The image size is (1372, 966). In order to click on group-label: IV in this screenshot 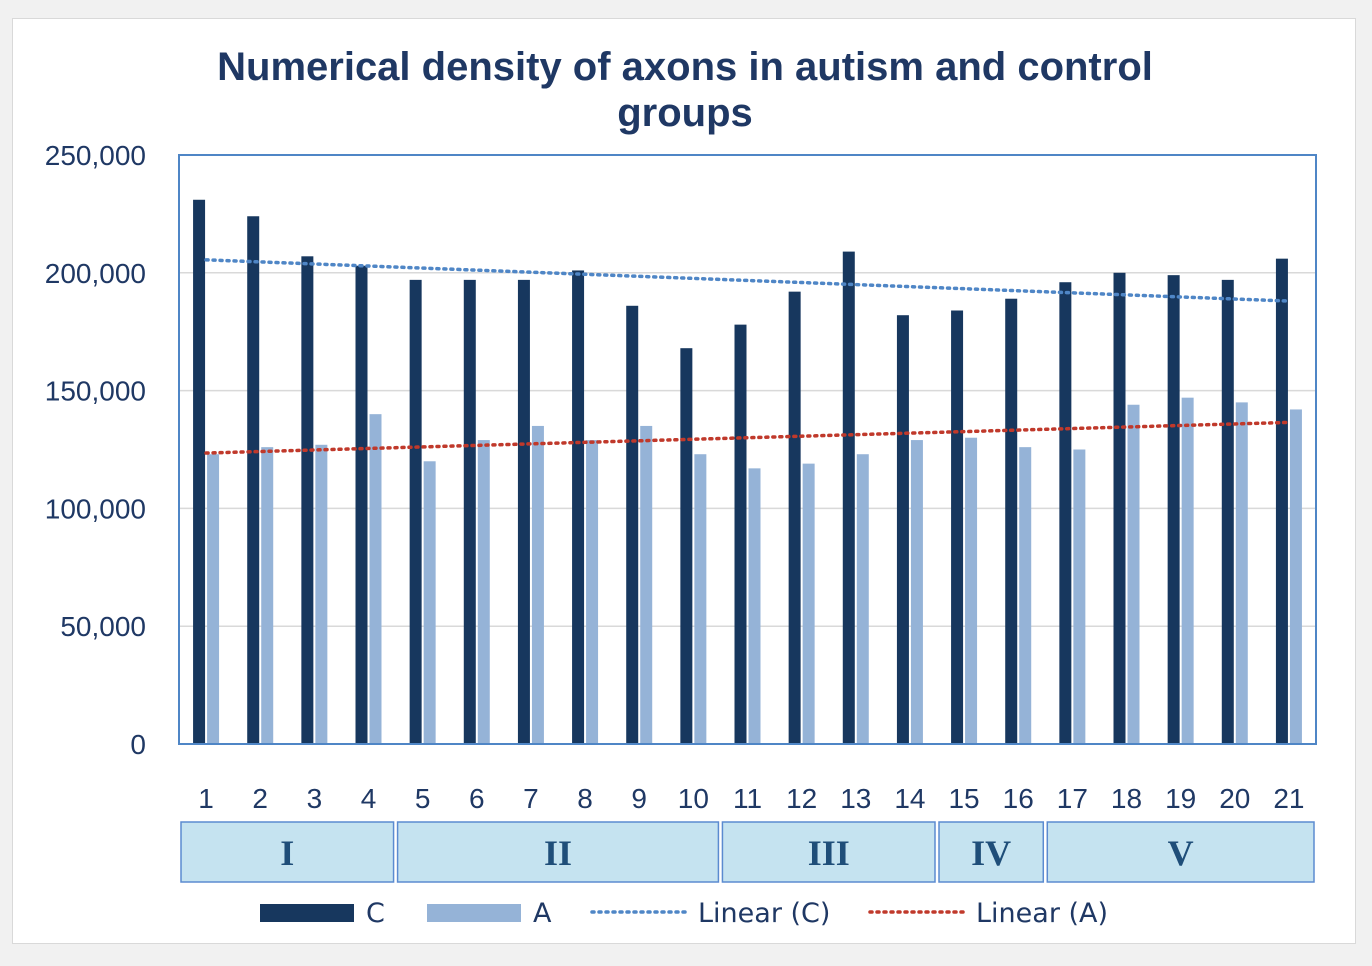, I will do `click(991, 853)`.